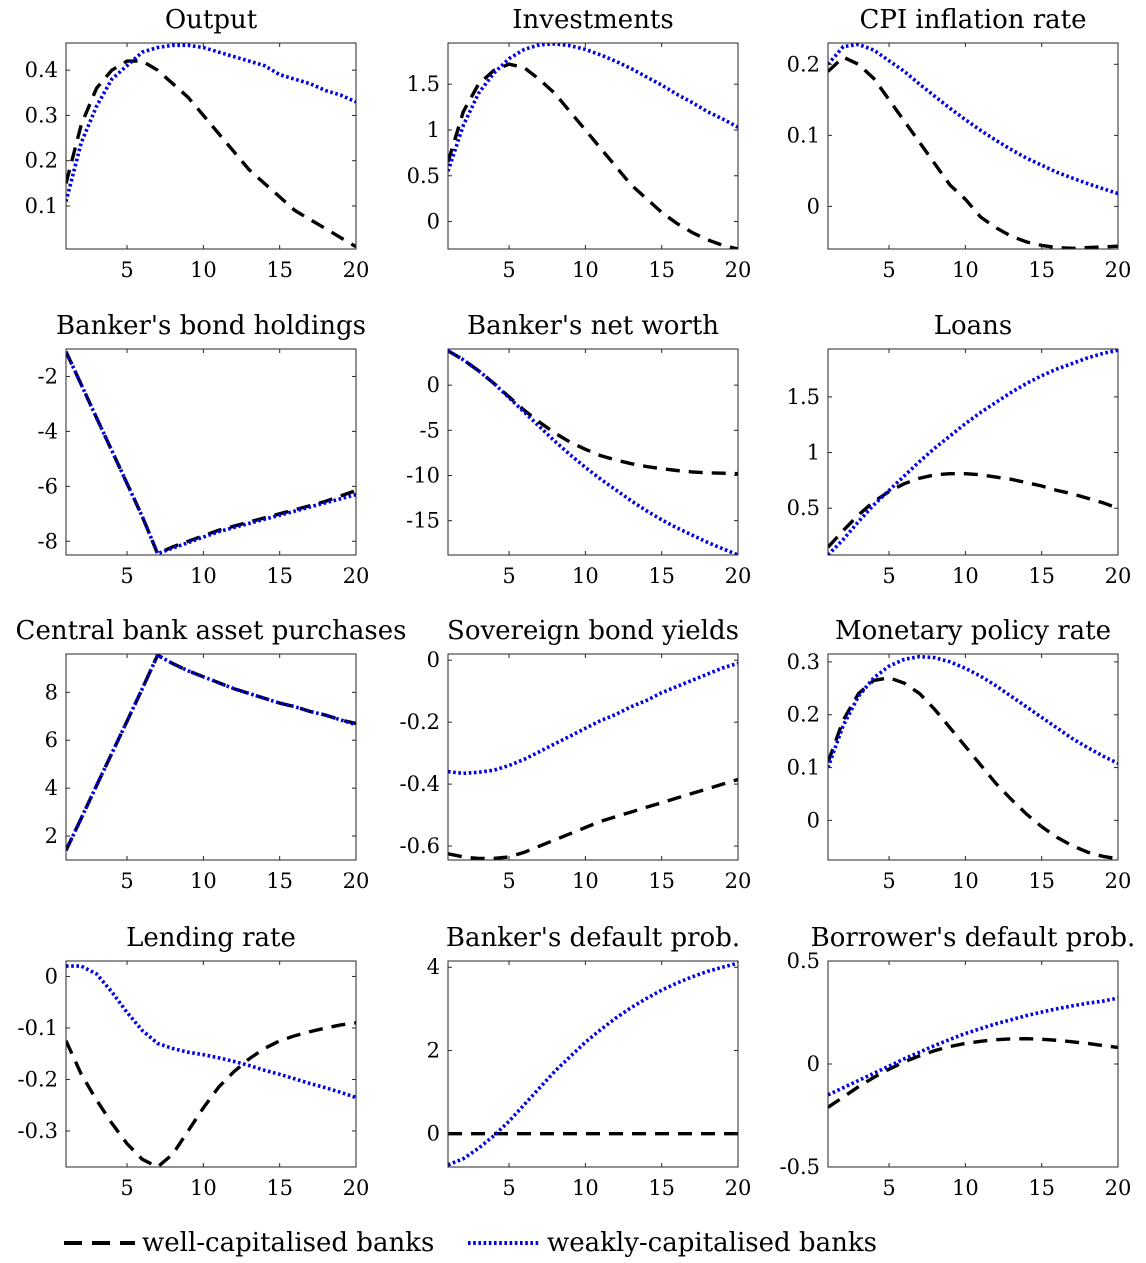  I want to click on y-tick-label: -0.3, so click(38, 1131).